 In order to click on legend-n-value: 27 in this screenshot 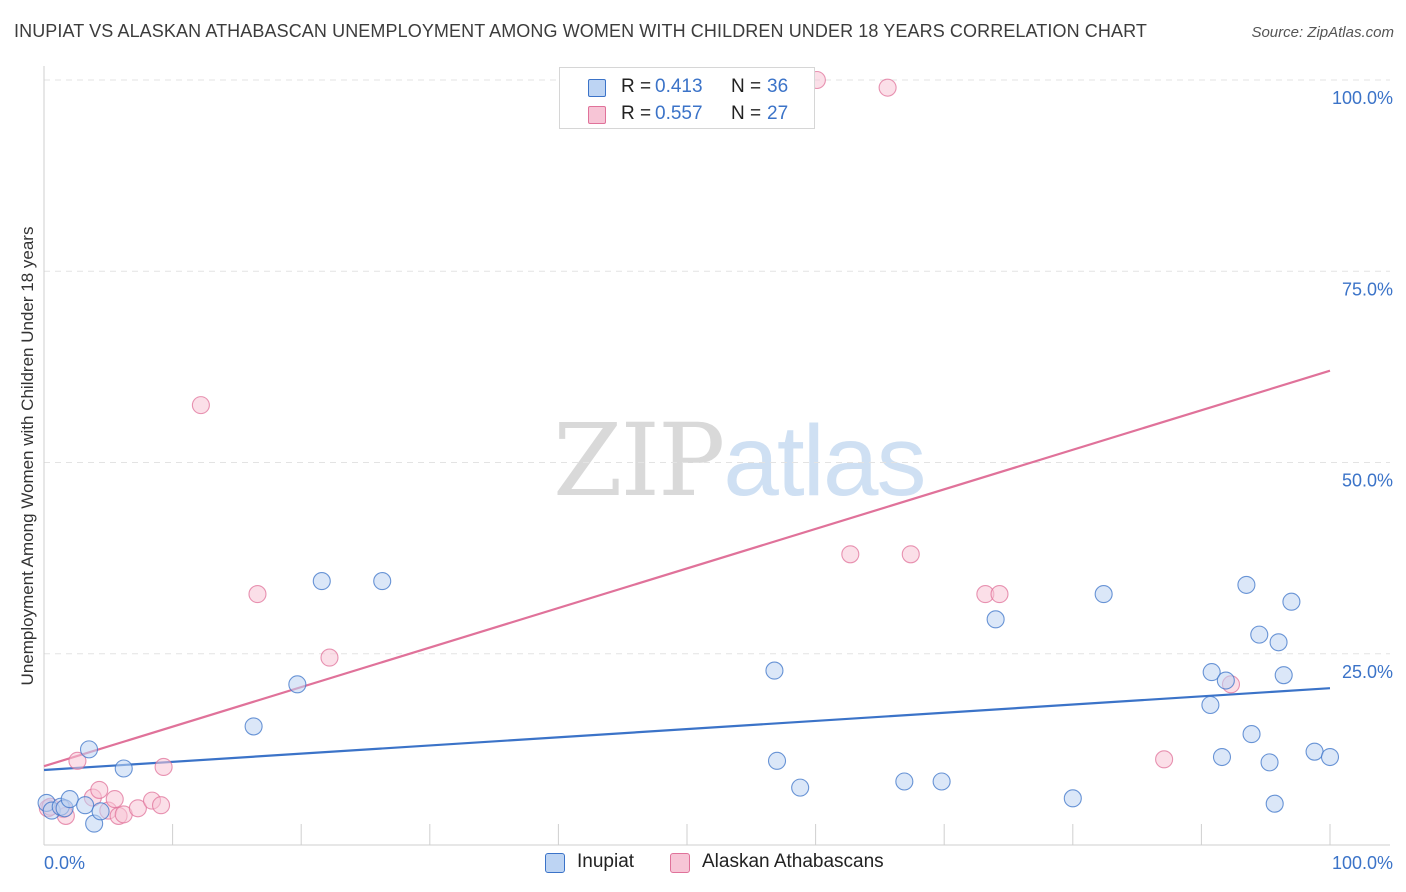, I will do `click(778, 113)`.